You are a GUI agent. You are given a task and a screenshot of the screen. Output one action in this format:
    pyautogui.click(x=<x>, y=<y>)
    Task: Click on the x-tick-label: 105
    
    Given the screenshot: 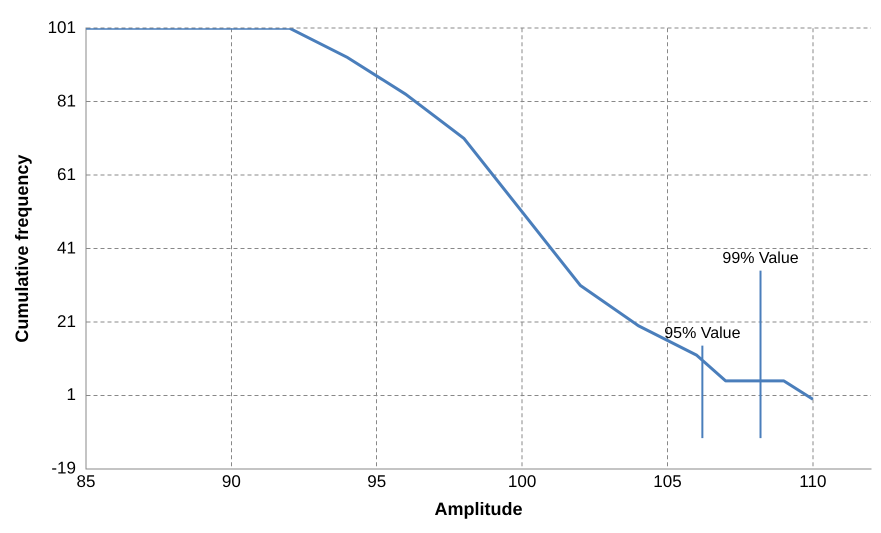 What is the action you would take?
    pyautogui.click(x=667, y=481)
    